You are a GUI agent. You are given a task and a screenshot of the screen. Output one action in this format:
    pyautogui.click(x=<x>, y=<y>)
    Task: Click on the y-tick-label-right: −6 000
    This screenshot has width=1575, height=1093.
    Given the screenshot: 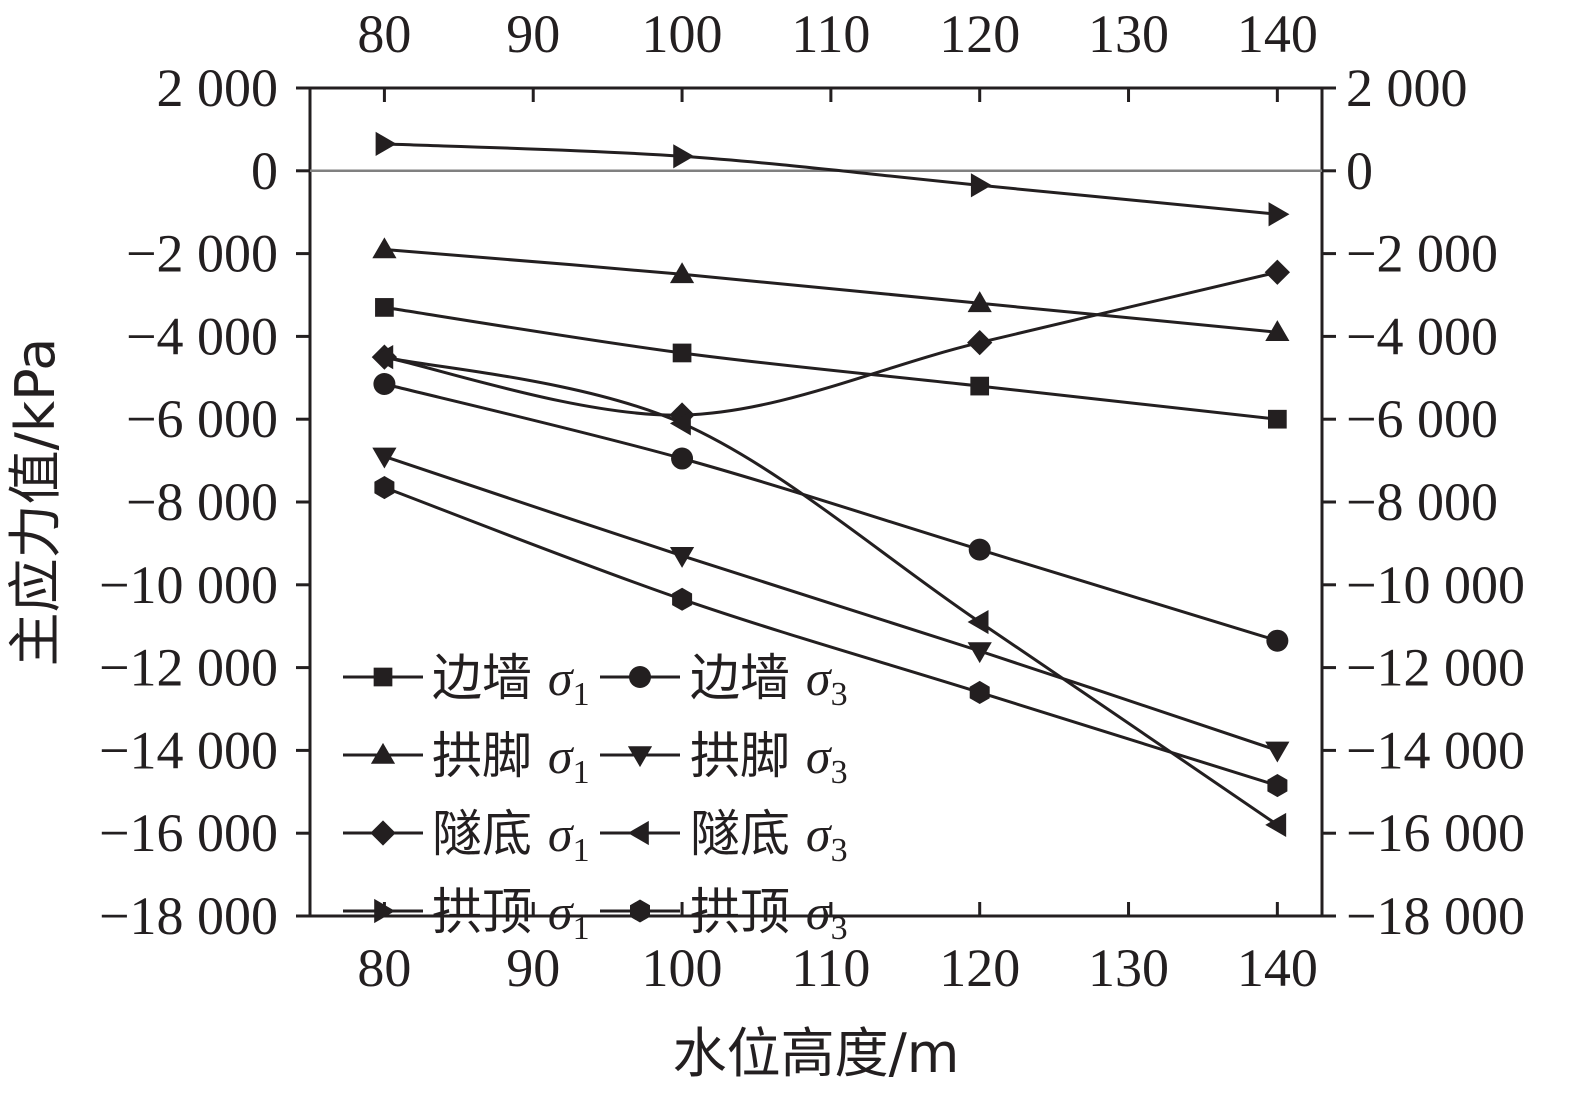 What is the action you would take?
    pyautogui.click(x=1422, y=419)
    